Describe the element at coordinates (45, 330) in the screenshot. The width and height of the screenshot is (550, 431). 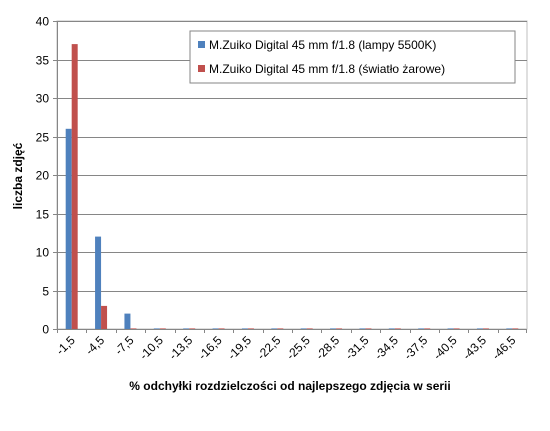
I see `y-tick-label: 0` at that location.